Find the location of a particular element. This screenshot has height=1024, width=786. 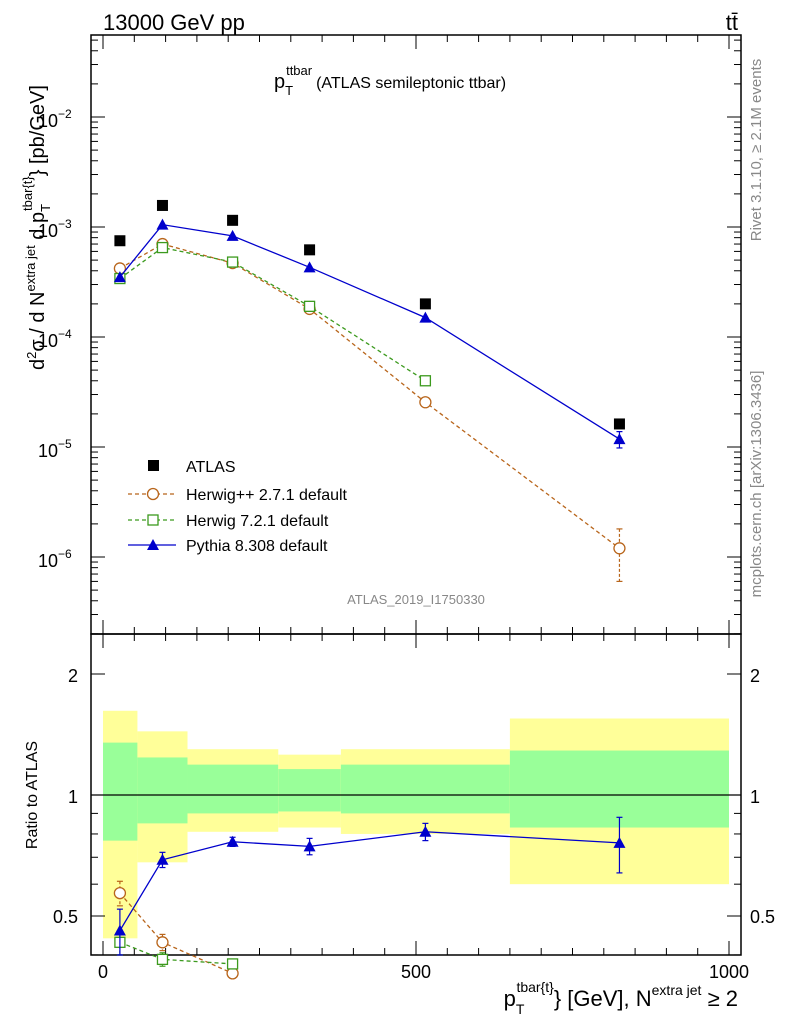

tick-1e-4: 10⁻⁴ is located at coordinates (55, 339).